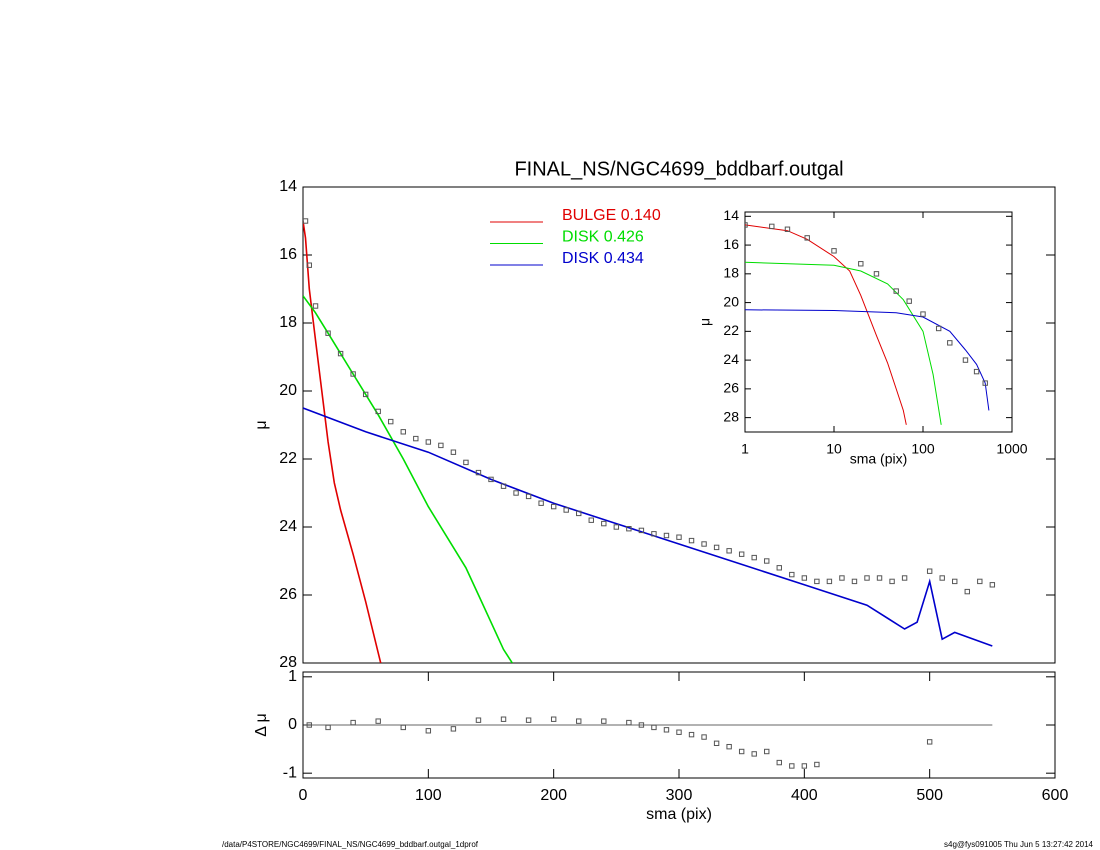 The width and height of the screenshot is (1100, 850). I want to click on y-tick-label: 24, so click(288, 526).